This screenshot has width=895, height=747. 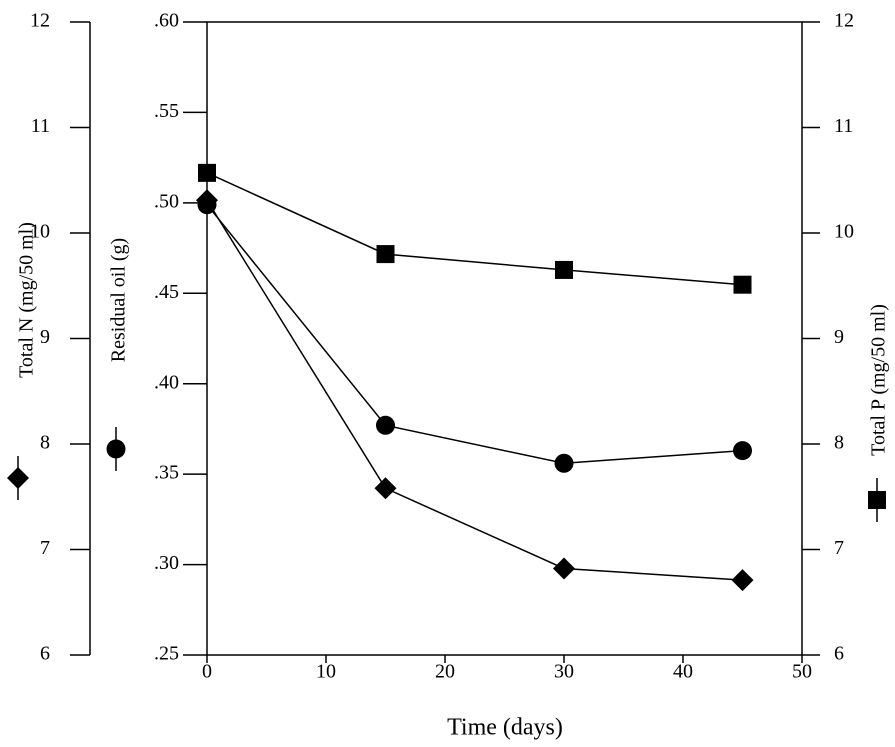 I want to click on x-tick-label: 40, so click(x=683, y=672).